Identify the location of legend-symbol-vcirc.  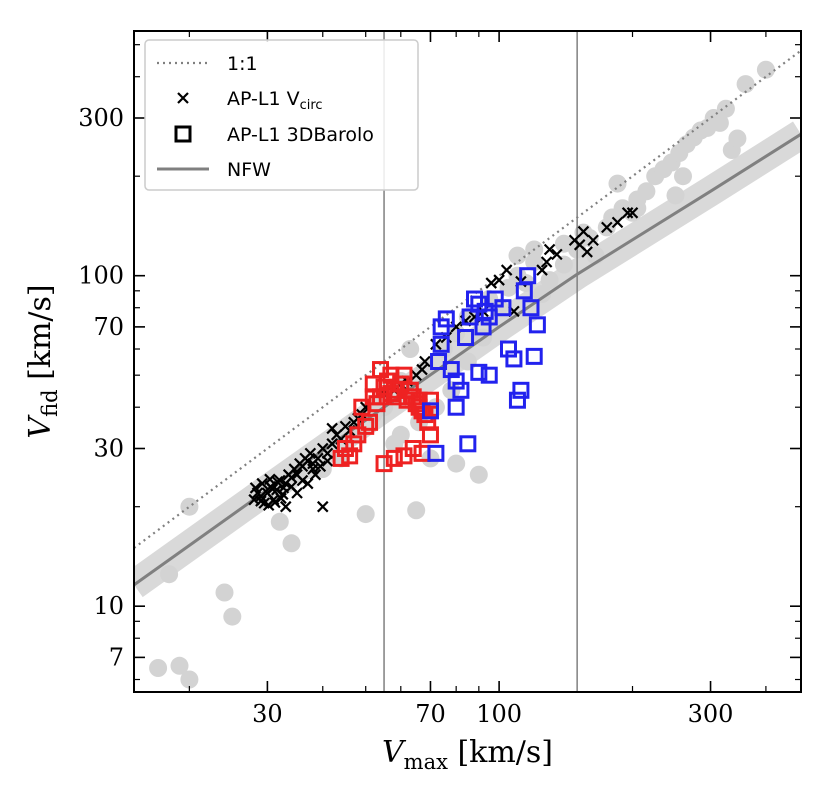
(183, 98).